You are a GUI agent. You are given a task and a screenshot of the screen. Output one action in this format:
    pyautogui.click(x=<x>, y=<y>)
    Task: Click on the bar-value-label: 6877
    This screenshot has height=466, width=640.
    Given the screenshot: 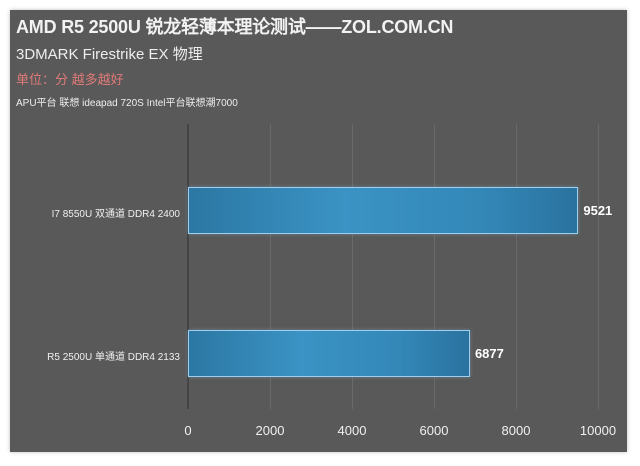 What is the action you would take?
    pyautogui.click(x=489, y=353)
    